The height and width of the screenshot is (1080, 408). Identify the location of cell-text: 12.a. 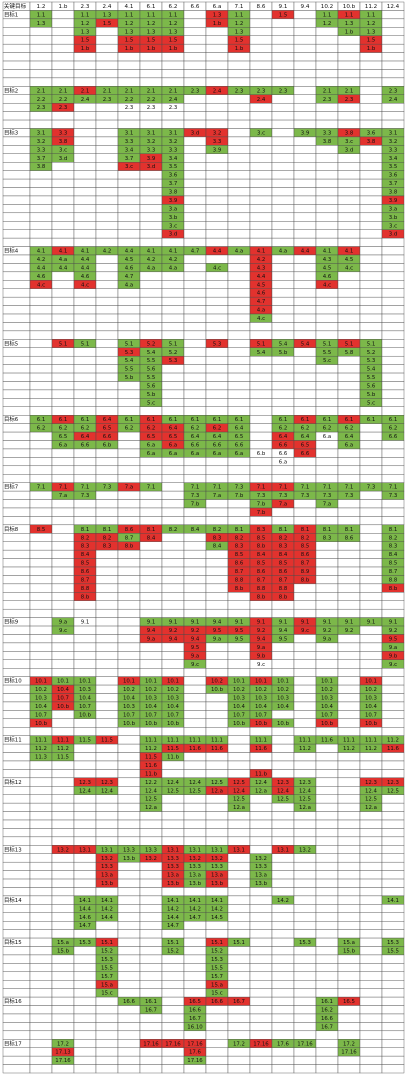
(217, 791).